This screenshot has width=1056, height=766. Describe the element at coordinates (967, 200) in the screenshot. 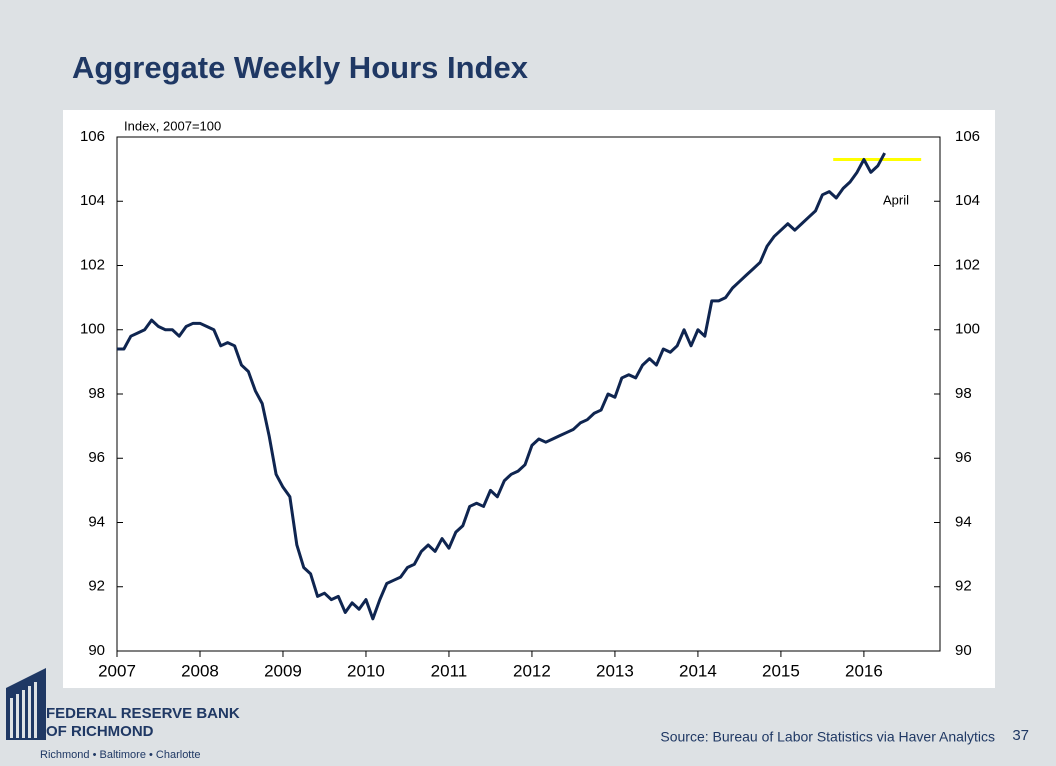

I see `y2-tick-label: 104` at that location.